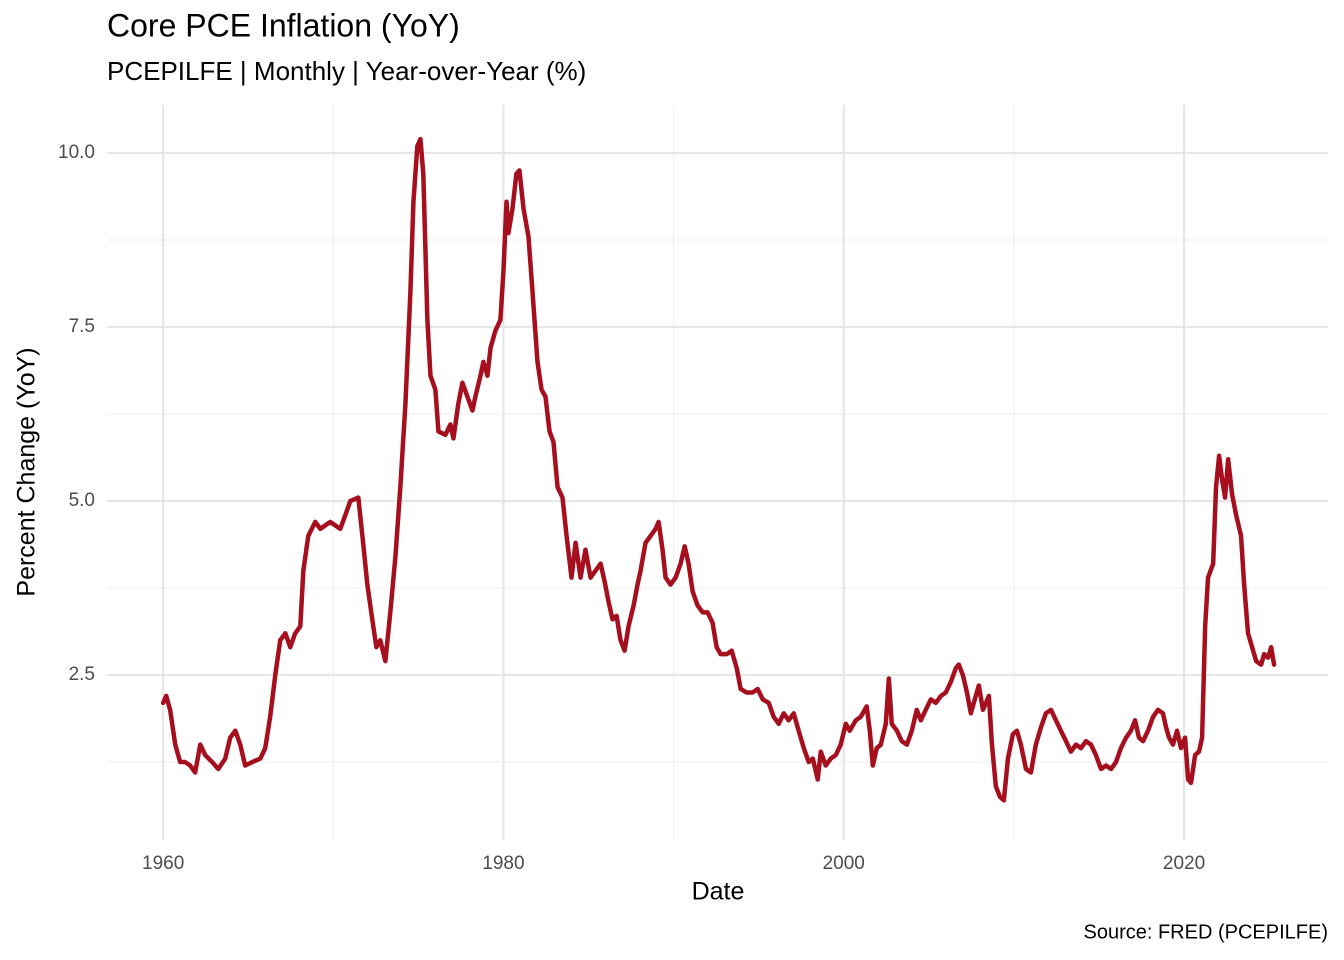 This screenshot has height=960, width=1344. Describe the element at coordinates (1184, 863) in the screenshot. I see `x-tick-label: 2020` at that location.